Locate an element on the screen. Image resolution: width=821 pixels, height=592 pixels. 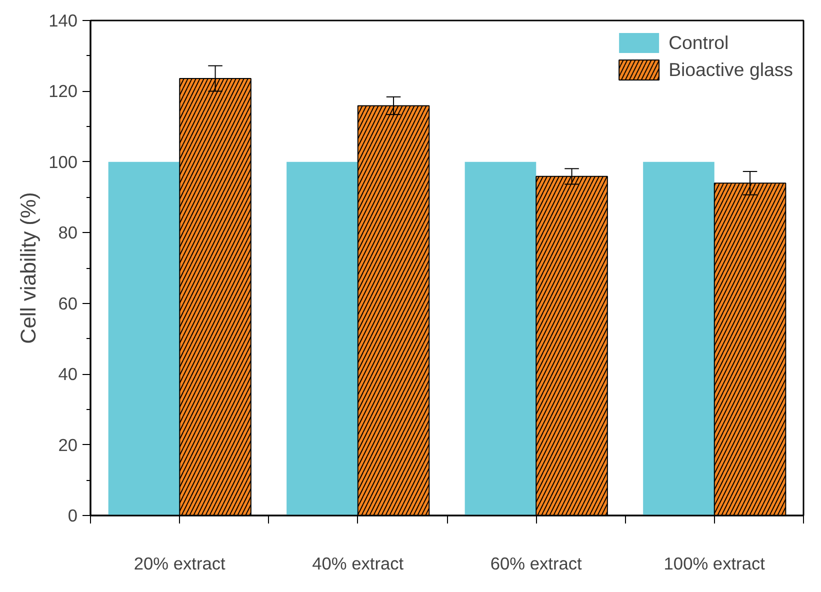
legend-label: Bioactive glass is located at coordinates (730, 69).